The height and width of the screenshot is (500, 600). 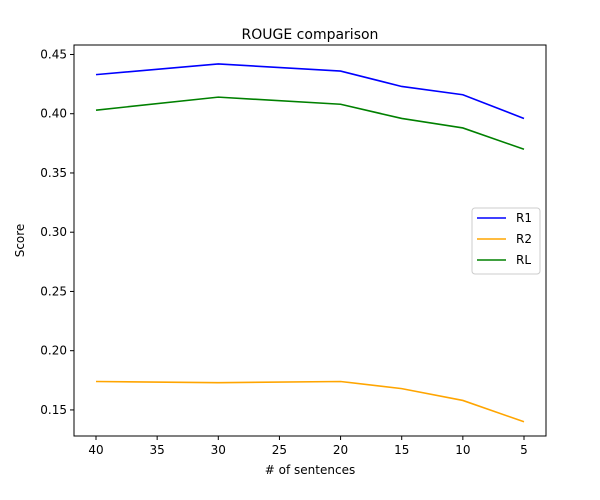 What do you see at coordinates (218, 450) in the screenshot?
I see `x-tick-label: 30` at bounding box center [218, 450].